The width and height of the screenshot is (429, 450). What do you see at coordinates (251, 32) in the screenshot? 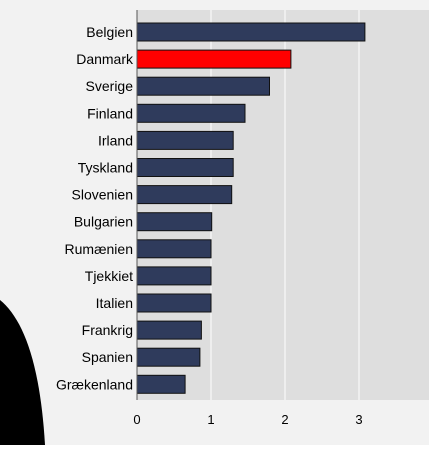
I see `bar-belgien` at bounding box center [251, 32].